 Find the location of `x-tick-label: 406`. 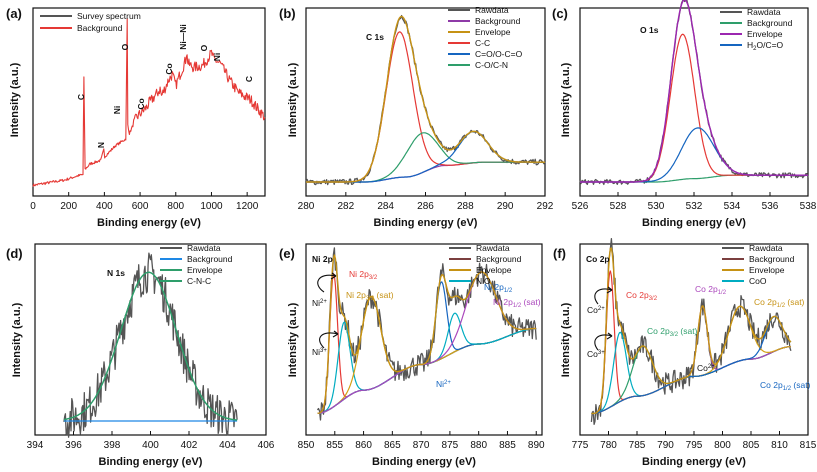

x-tick-label: 406 is located at coordinates (266, 445).